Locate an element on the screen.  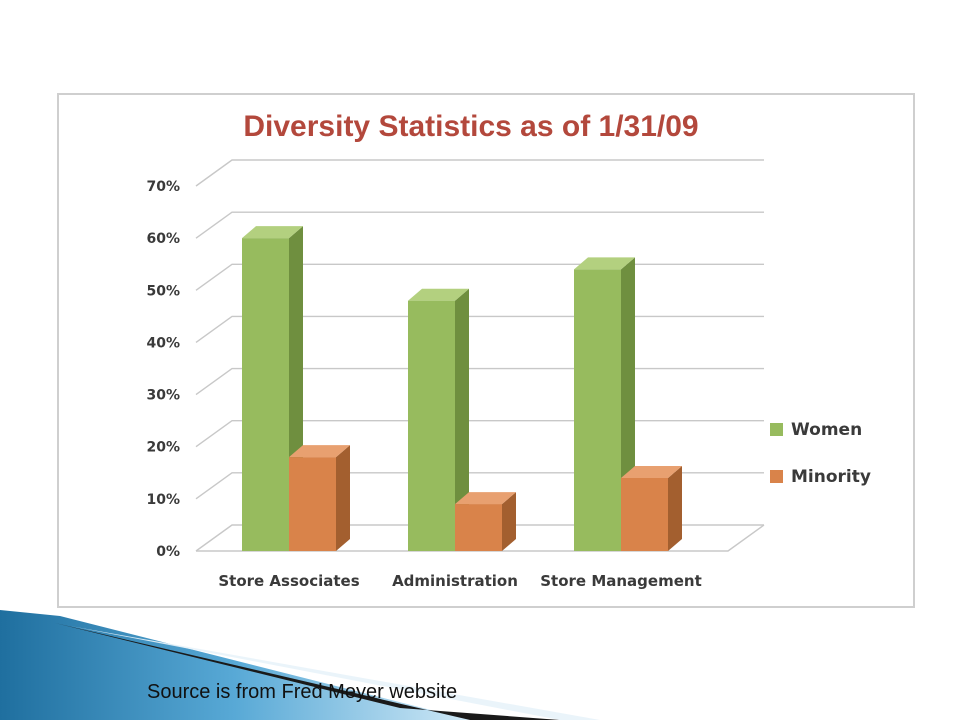
y-tick-label: 40% is located at coordinates (163, 343).